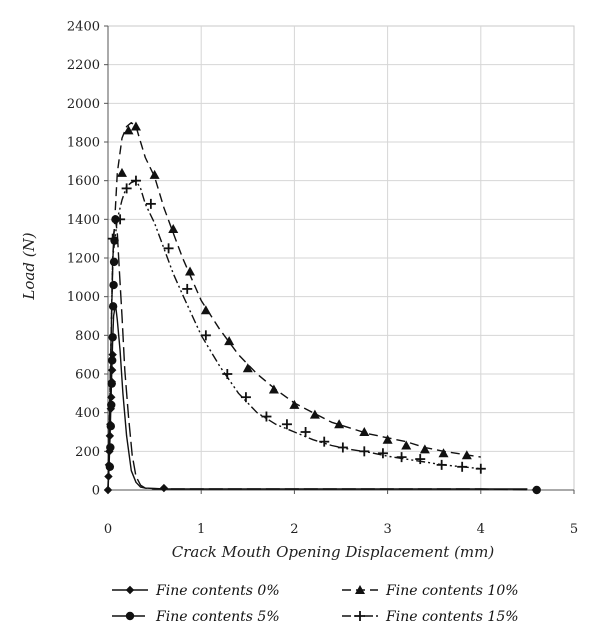 This screenshot has height=643, width=600. I want to click on legend-label: Fine contents 0%, so click(217, 591).